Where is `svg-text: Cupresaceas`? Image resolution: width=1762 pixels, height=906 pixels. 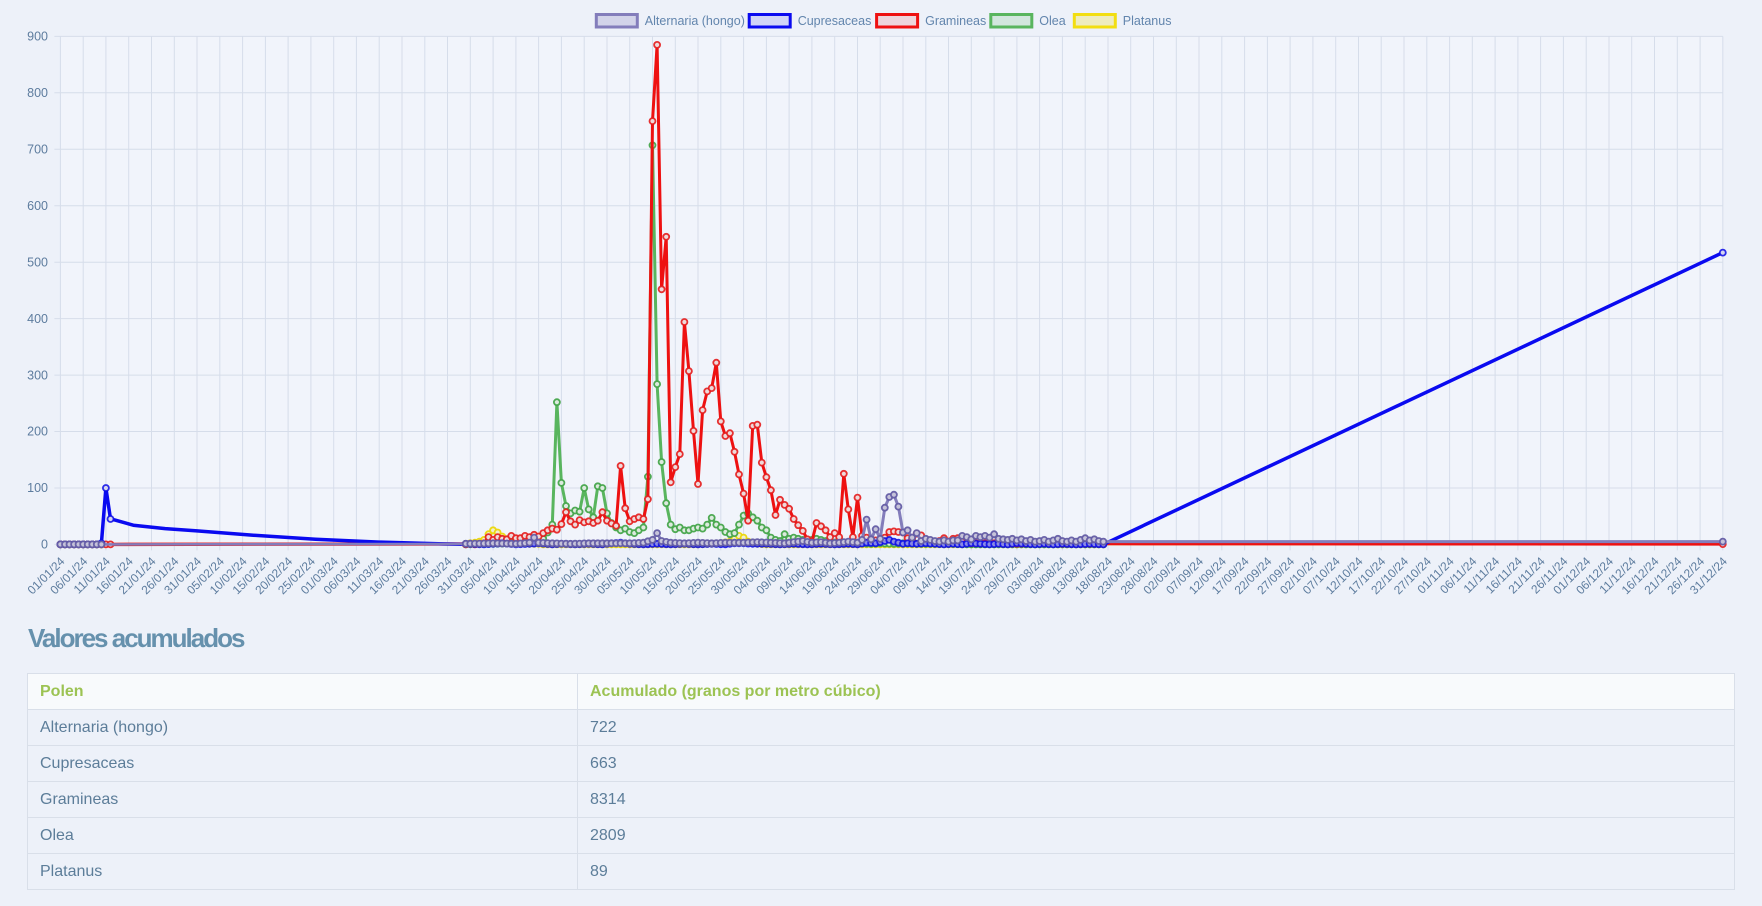 svg-text: Cupresaceas is located at coordinates (835, 21).